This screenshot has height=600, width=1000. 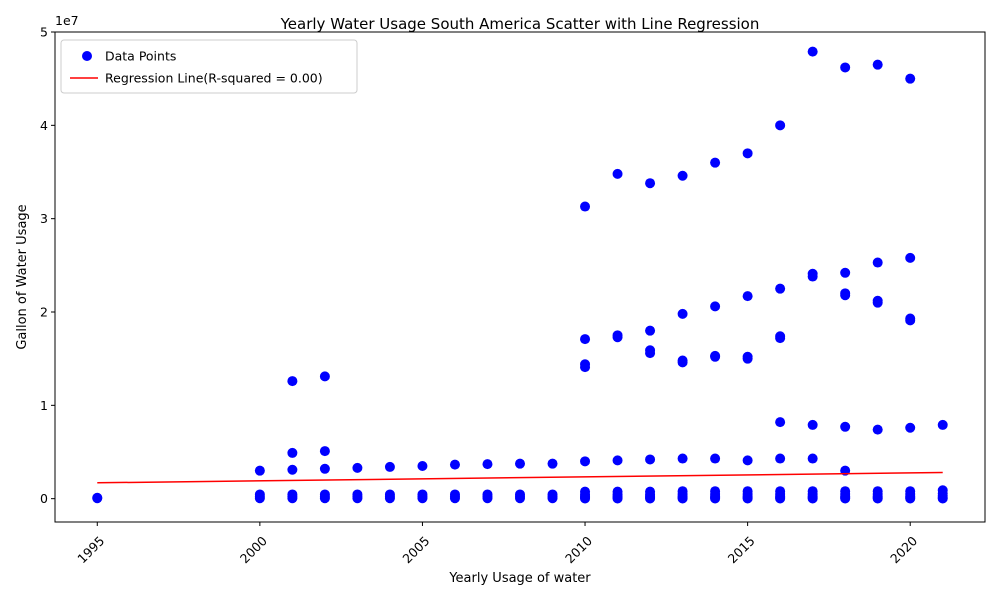 What do you see at coordinates (67, 20) in the screenshot?
I see `y-offset-label: 1e7` at bounding box center [67, 20].